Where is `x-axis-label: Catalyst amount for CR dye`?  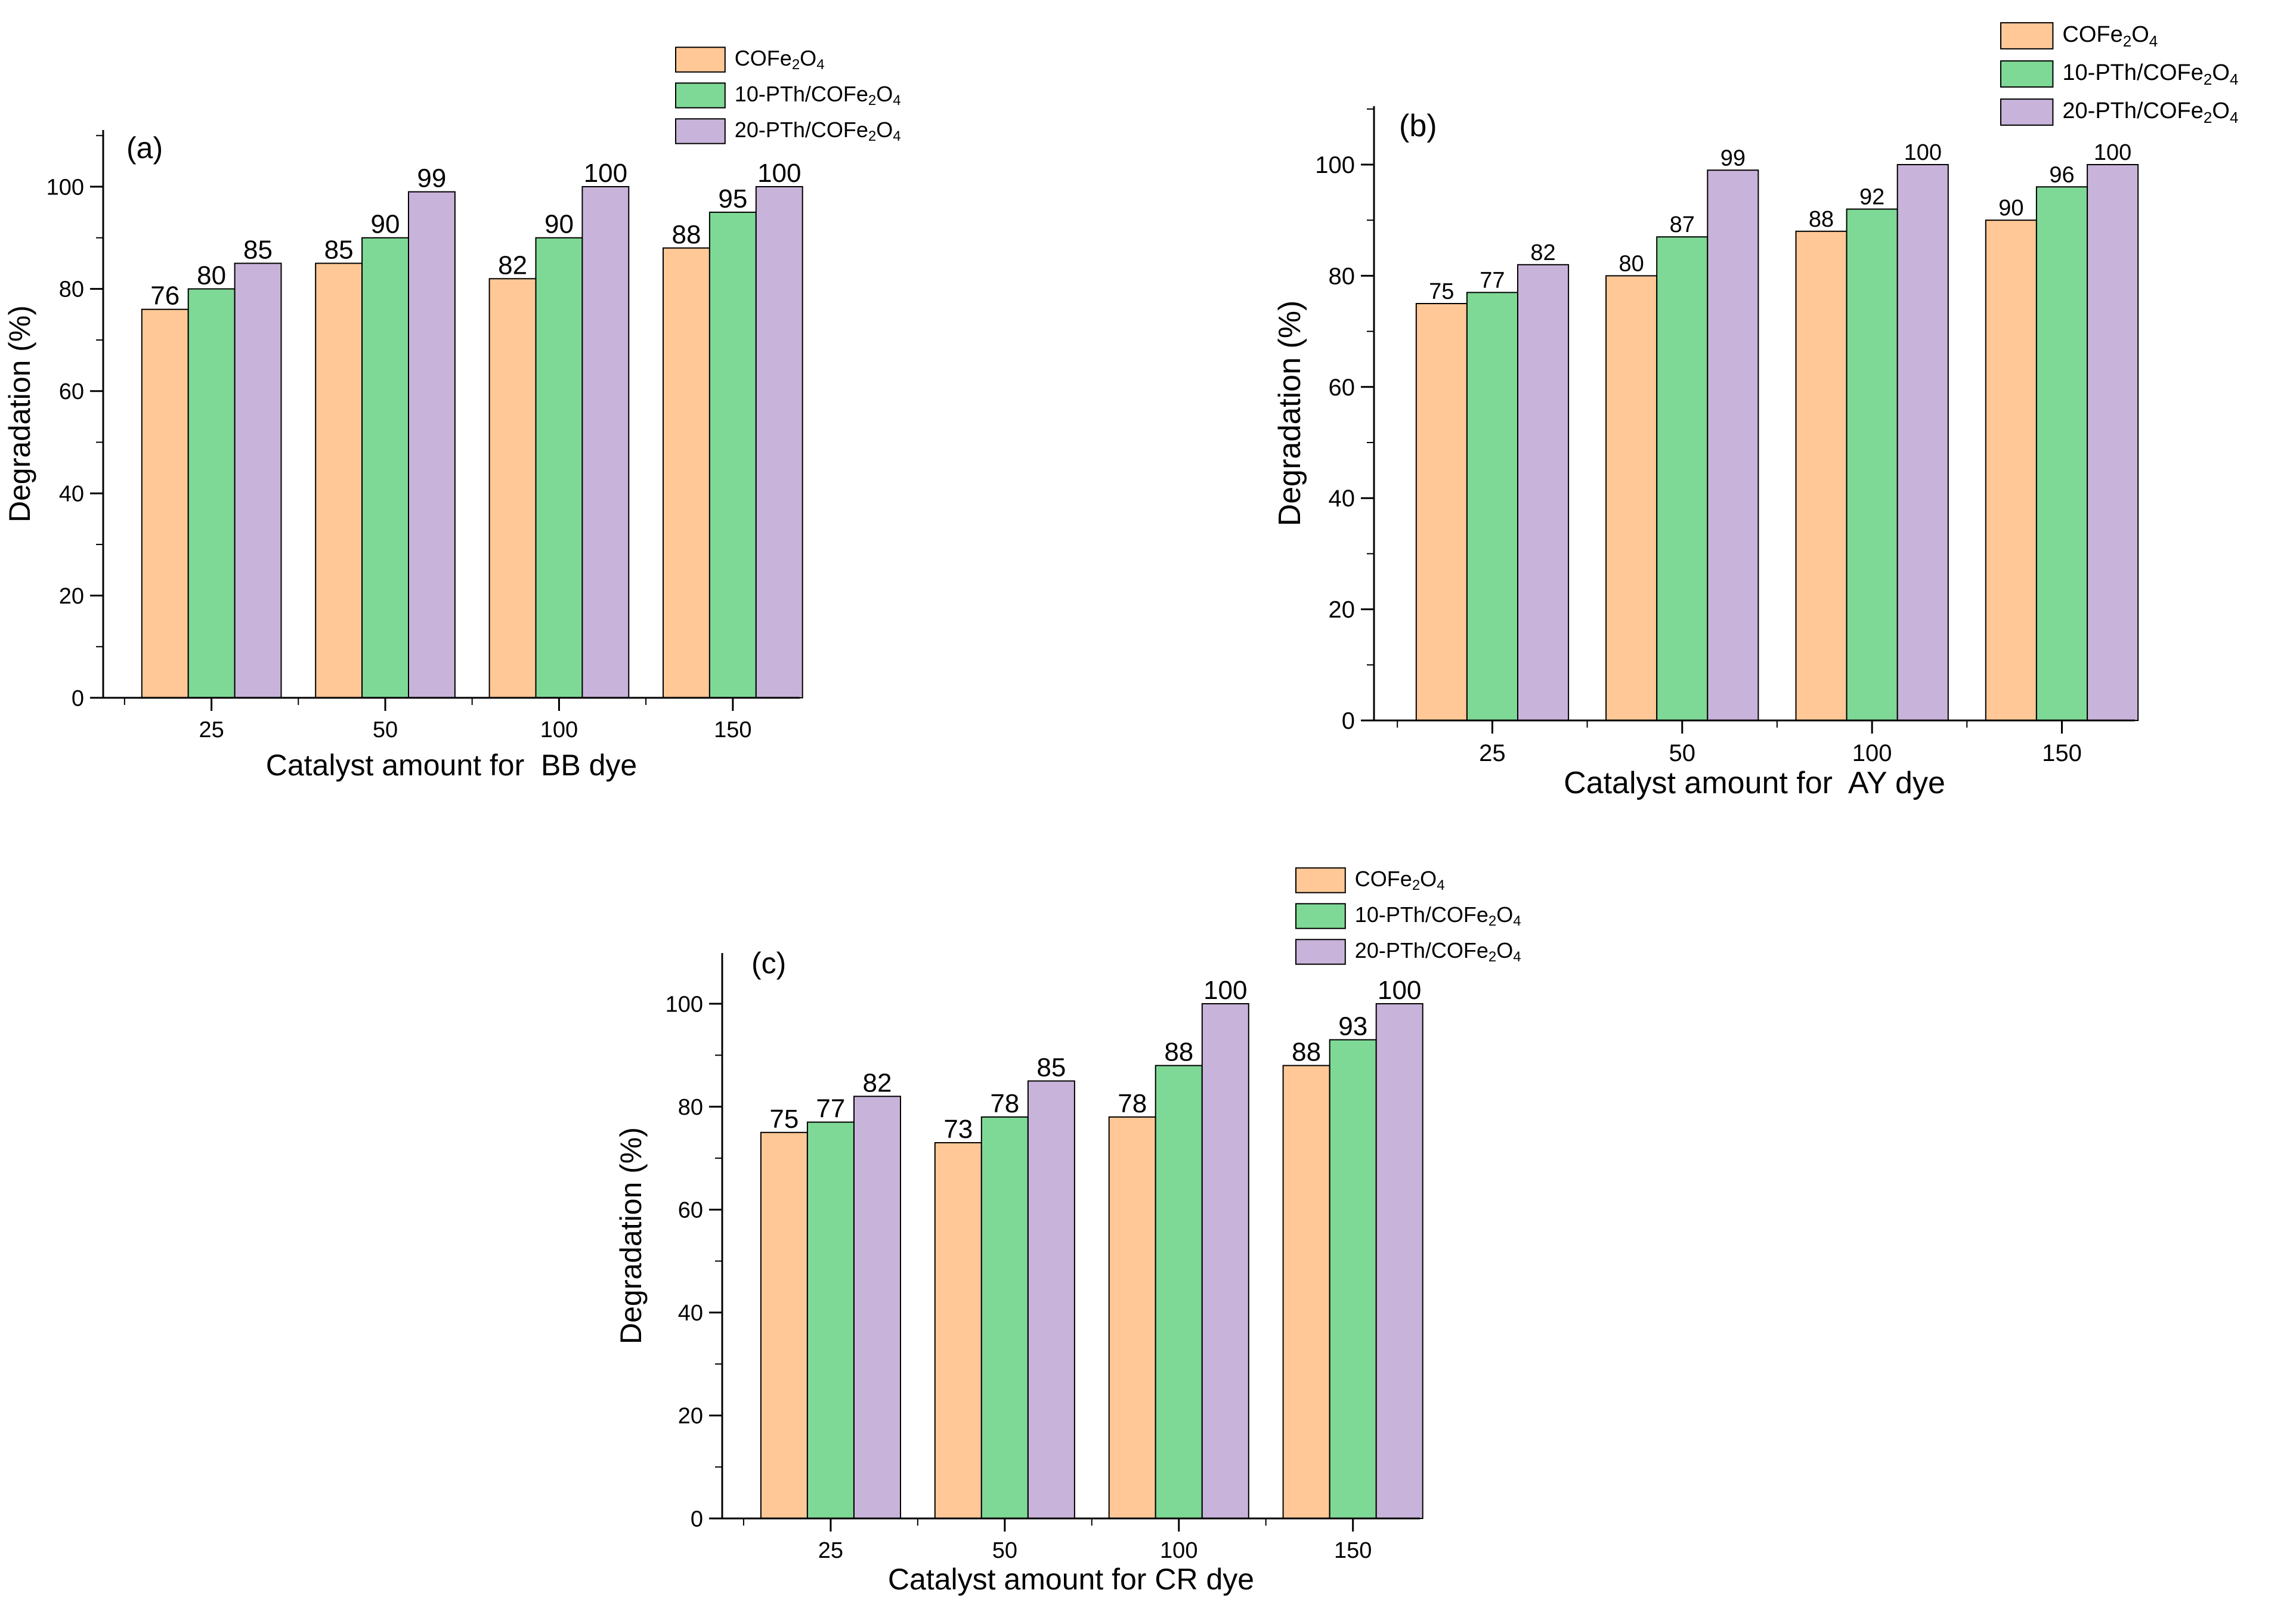 x-axis-label: Catalyst amount for CR dye is located at coordinates (1071, 1579).